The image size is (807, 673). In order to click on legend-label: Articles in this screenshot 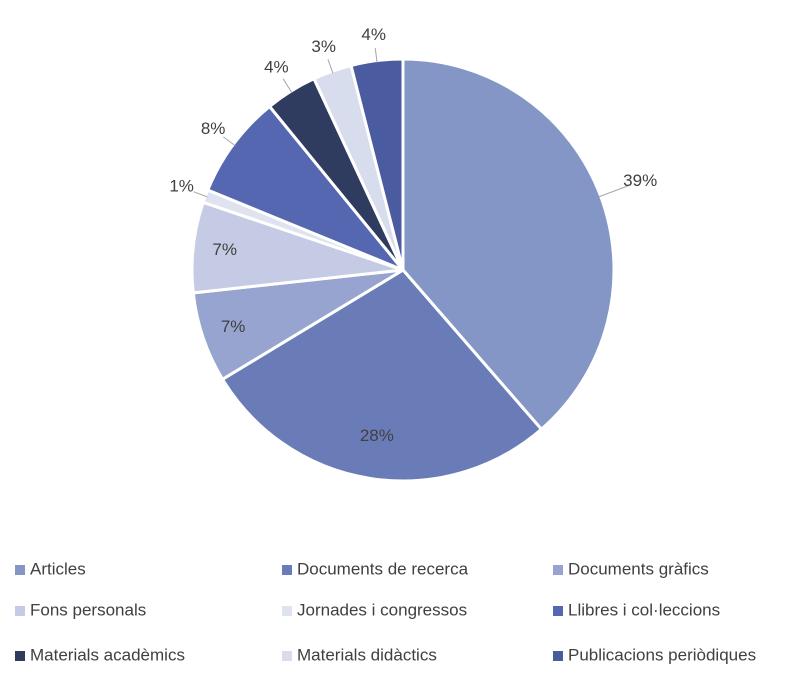, I will do `click(58, 568)`.